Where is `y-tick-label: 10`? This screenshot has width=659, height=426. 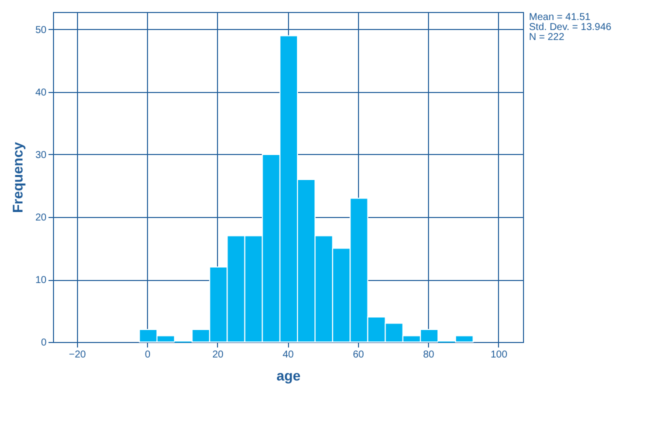 y-tick-label: 10 is located at coordinates (41, 280).